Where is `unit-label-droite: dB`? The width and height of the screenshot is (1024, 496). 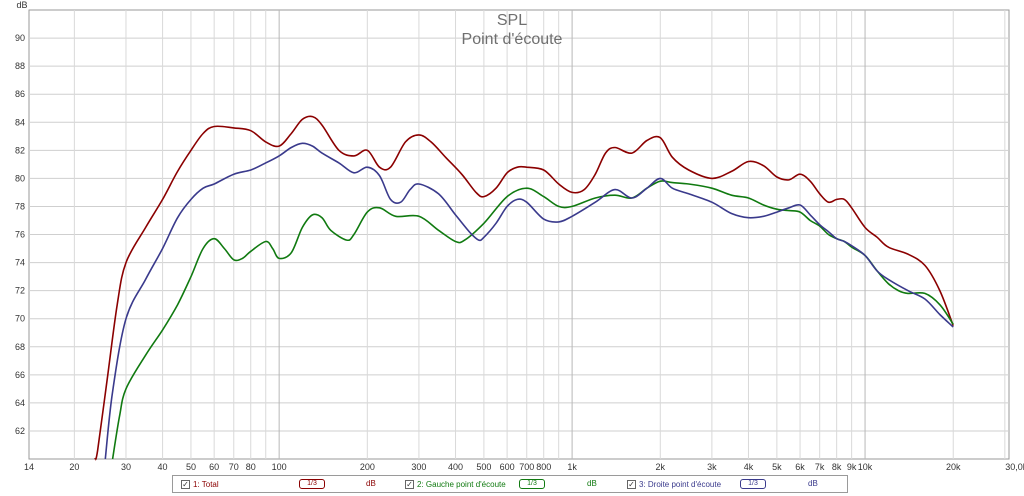 unit-label-droite: dB is located at coordinates (813, 483).